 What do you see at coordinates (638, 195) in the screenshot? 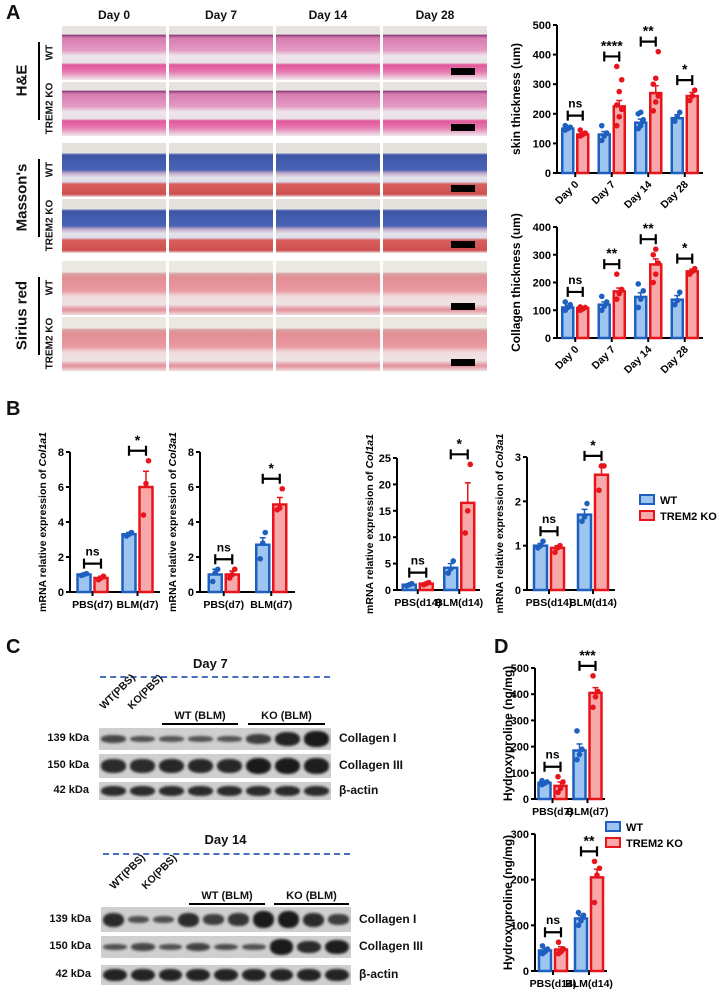
I see `x-tick-label: Day 14` at bounding box center [638, 195].